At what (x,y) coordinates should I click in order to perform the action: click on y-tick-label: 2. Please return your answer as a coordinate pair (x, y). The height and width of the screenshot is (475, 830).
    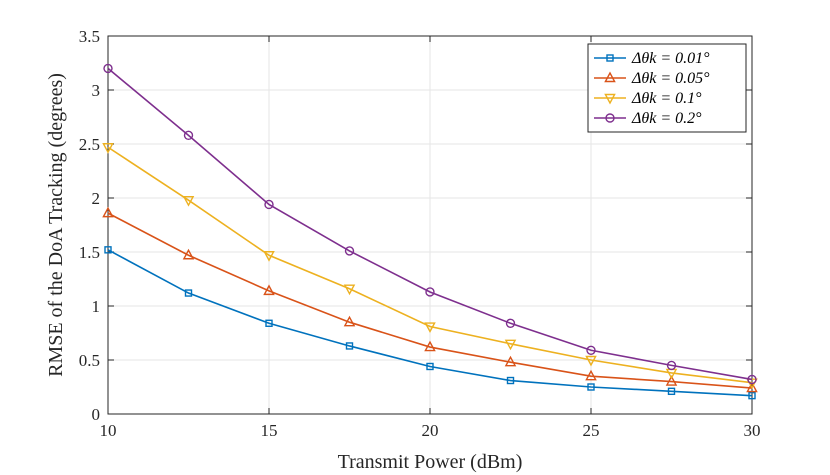
    Looking at the image, I should click on (96, 198).